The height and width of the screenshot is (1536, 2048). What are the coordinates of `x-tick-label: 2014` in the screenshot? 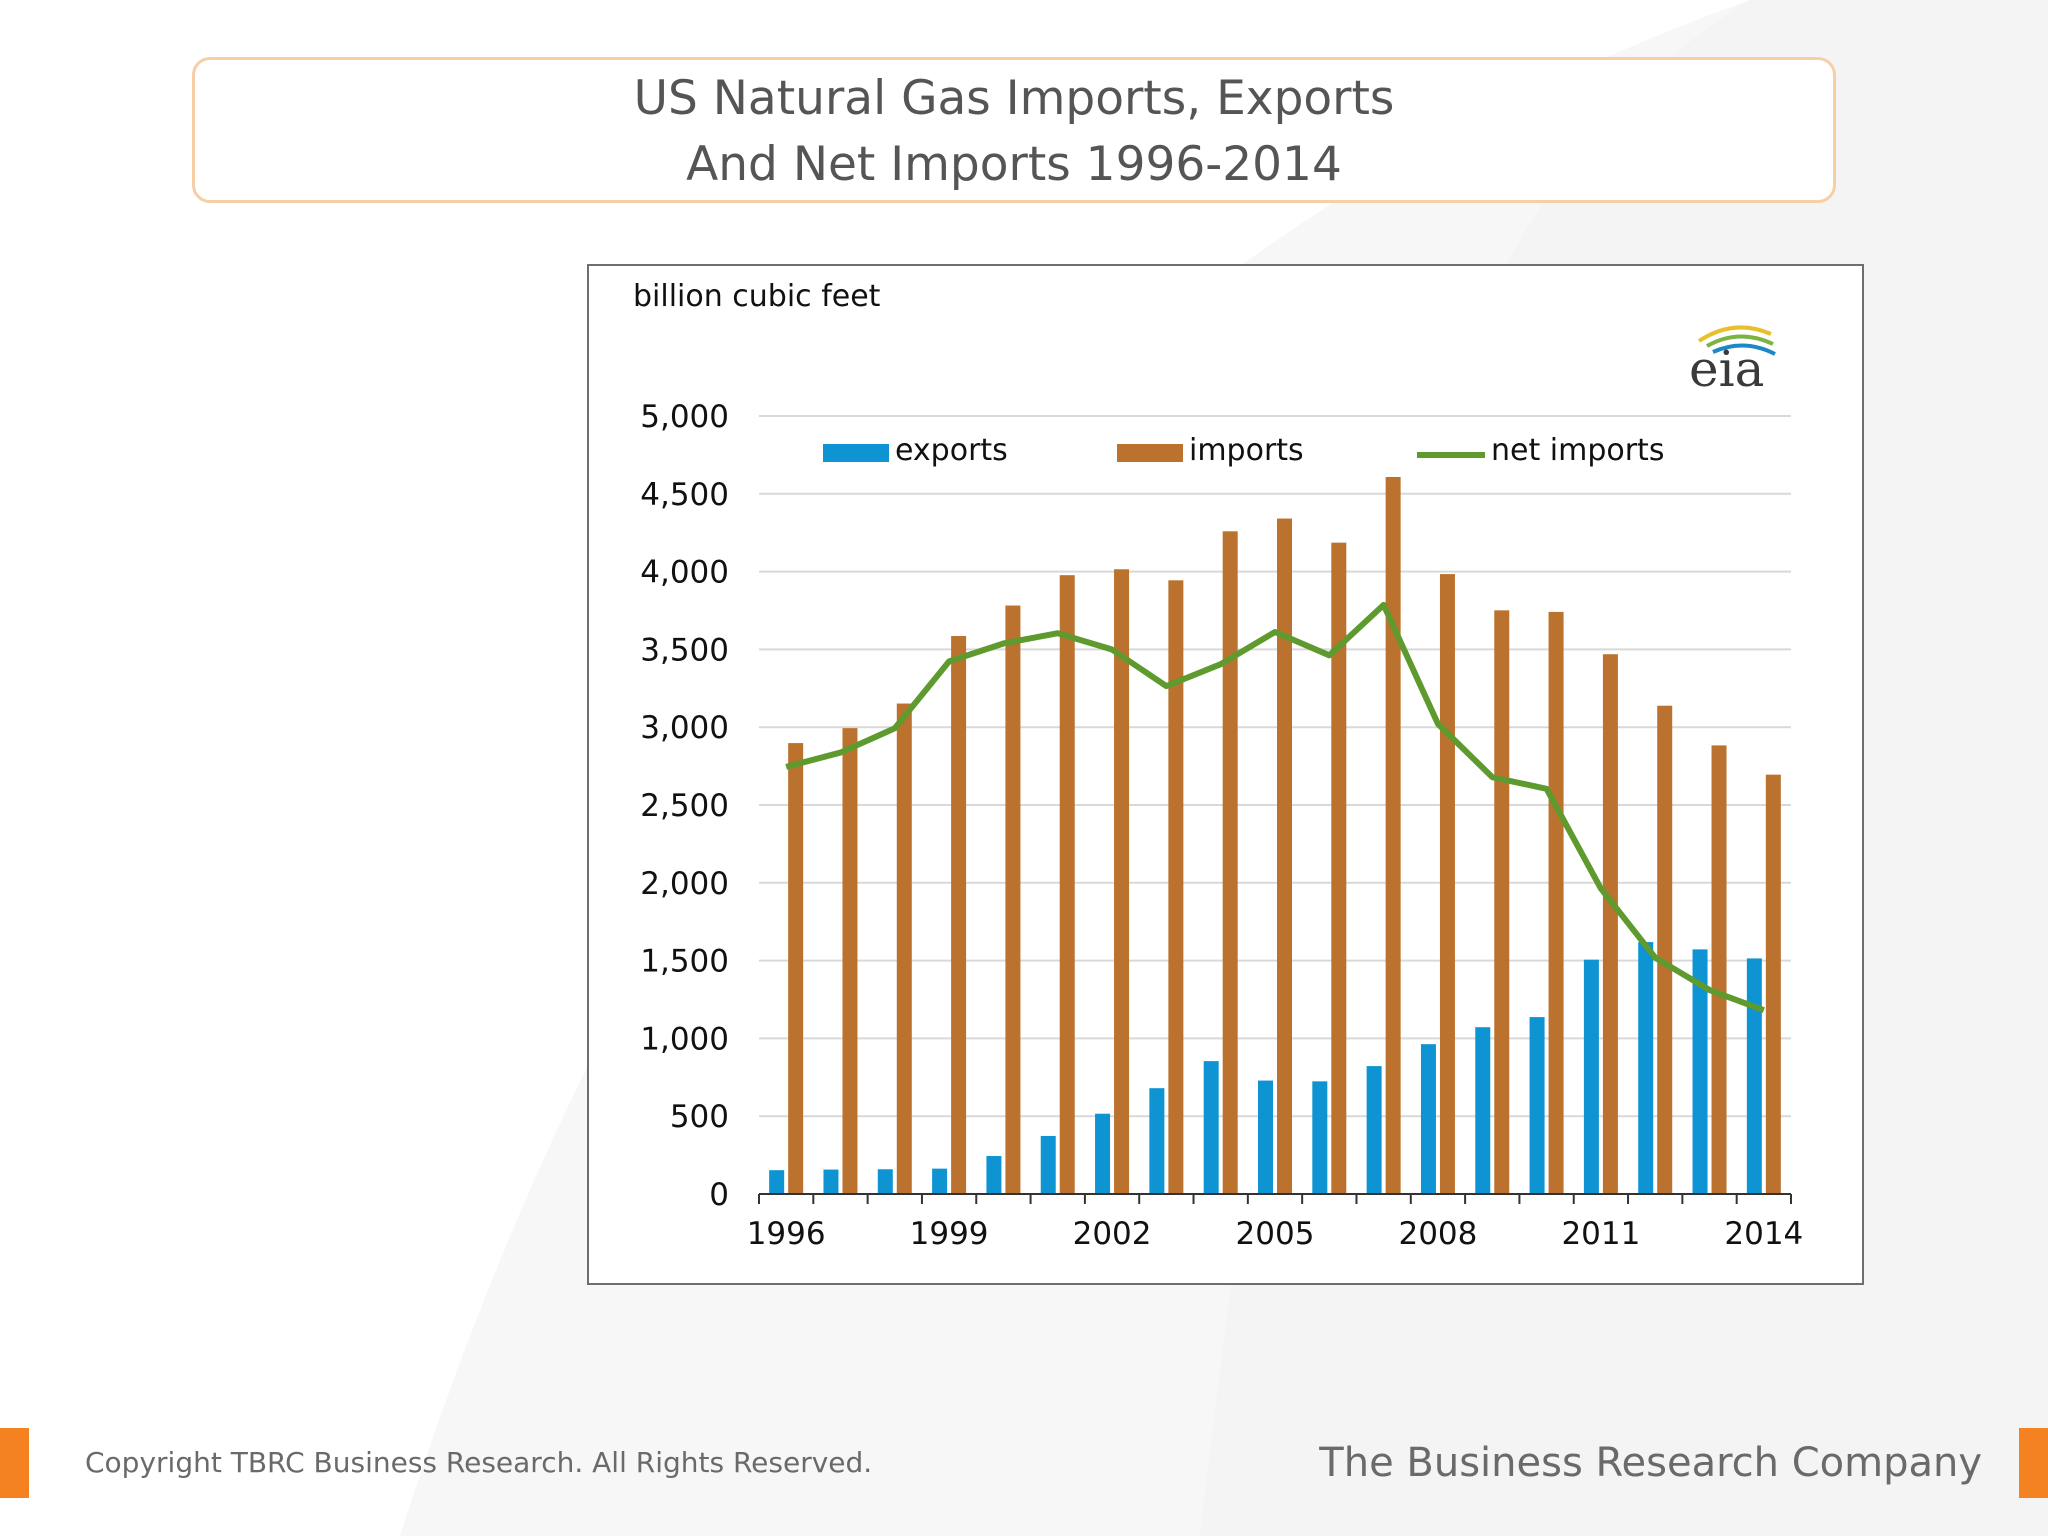 It's located at (1763, 1234).